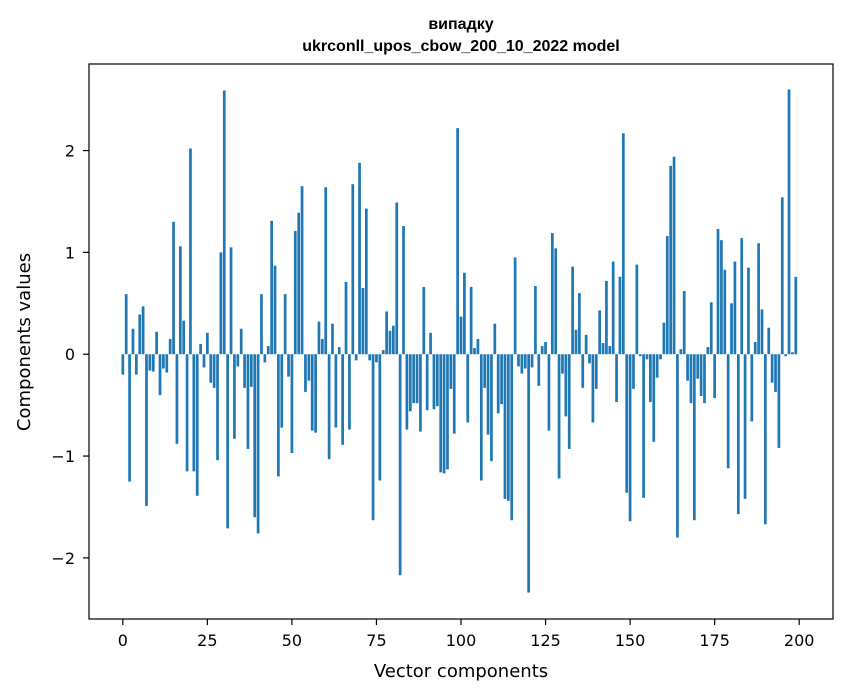 This screenshot has width=847, height=696. Describe the element at coordinates (461, 671) in the screenshot. I see `x-axis-label: Vector components` at that location.